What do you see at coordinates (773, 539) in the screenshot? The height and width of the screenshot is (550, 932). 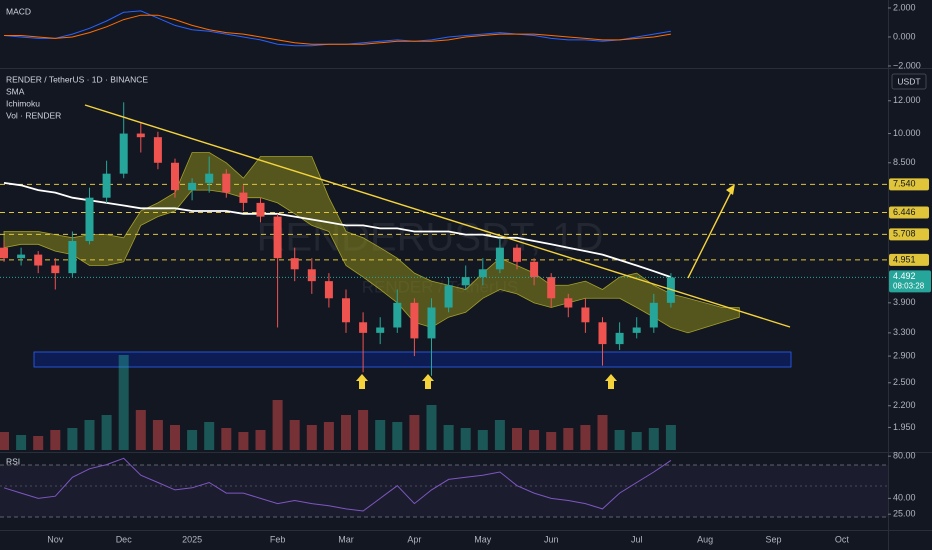 I see `x-tick-label: Sep` at bounding box center [773, 539].